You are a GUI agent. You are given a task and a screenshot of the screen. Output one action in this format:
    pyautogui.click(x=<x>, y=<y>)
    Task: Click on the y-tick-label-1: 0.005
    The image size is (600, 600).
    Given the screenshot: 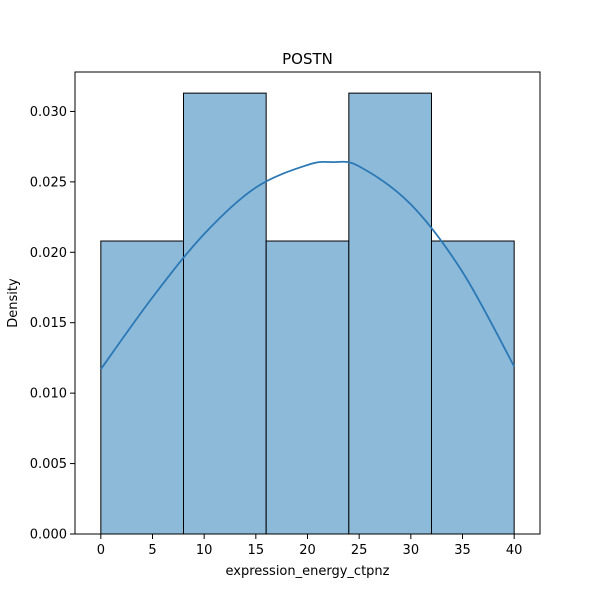 What is the action you would take?
    pyautogui.click(x=48, y=464)
    